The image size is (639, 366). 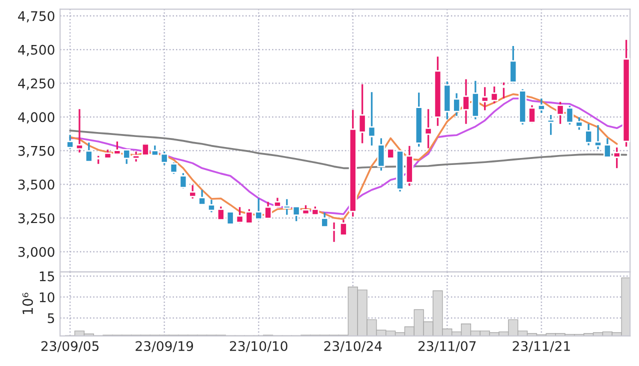 I want to click on y-tick-label: 3,250, so click(x=36, y=219).